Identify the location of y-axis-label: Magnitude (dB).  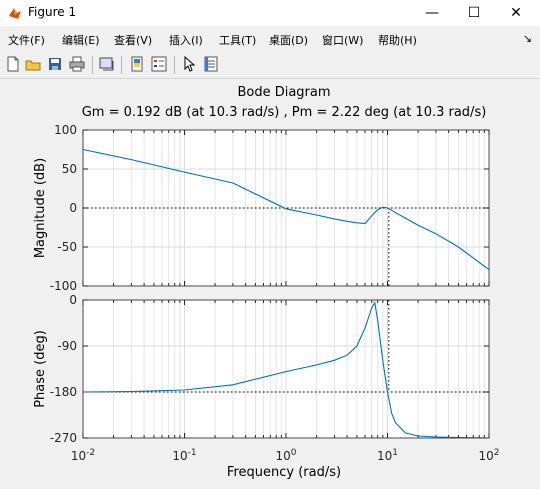
(40, 208).